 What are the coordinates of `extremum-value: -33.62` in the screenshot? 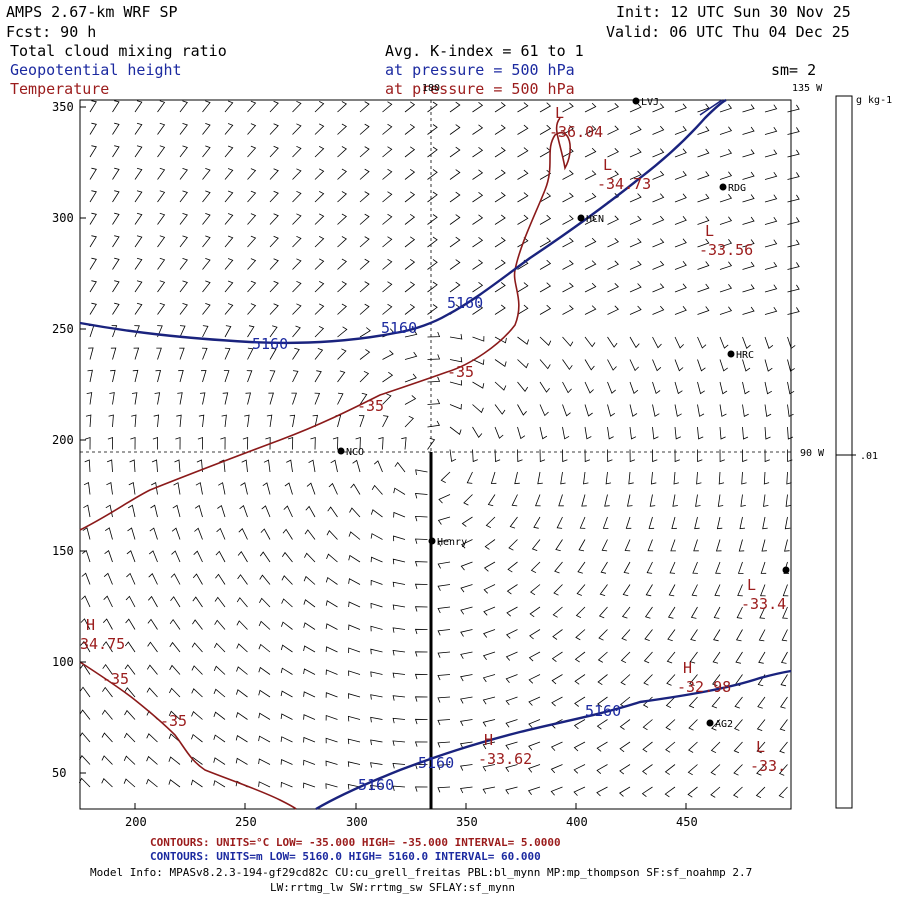 It's located at (505, 759).